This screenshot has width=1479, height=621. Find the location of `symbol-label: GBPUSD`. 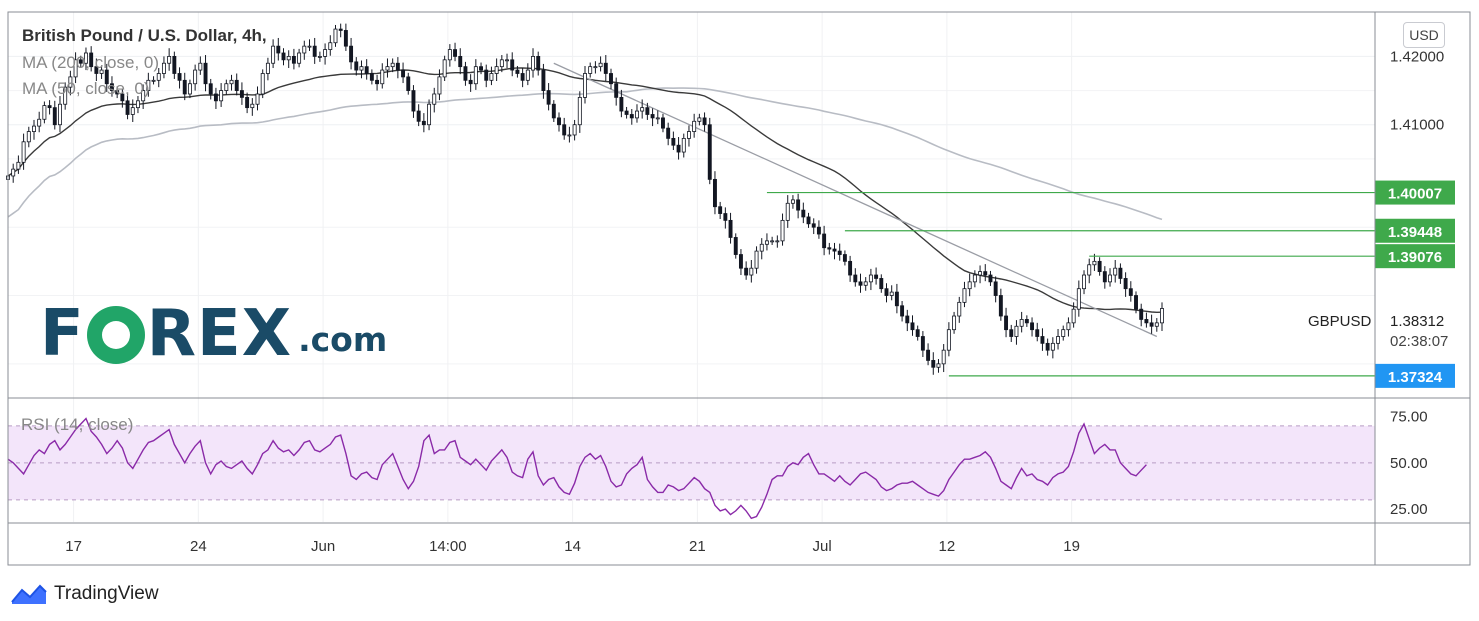

symbol-label: GBPUSD is located at coordinates (1340, 321).